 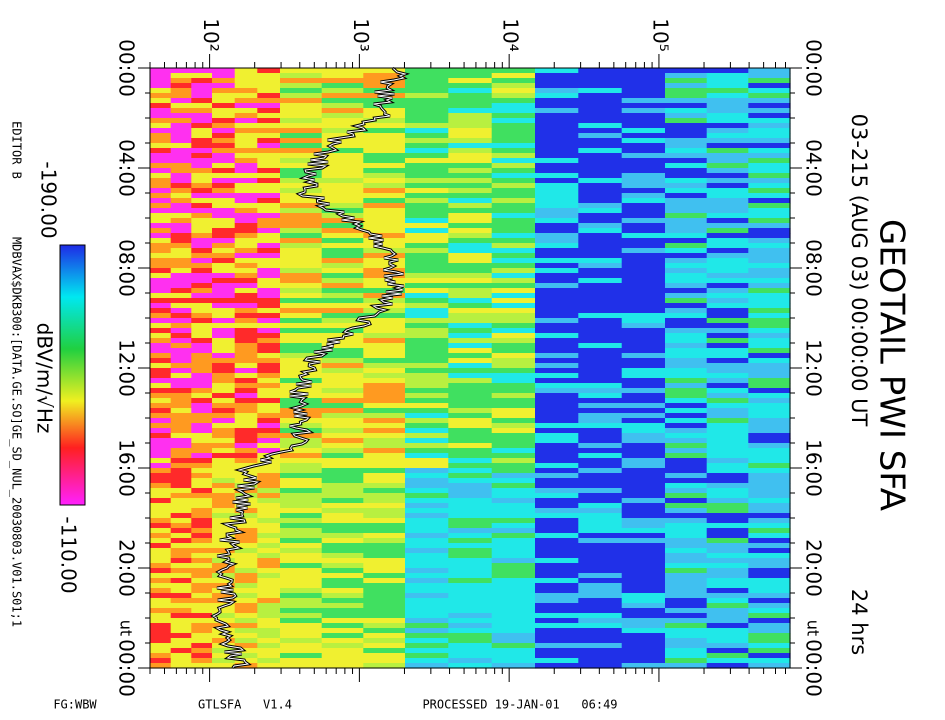 What do you see at coordinates (814, 268) in the screenshot?
I see `y-tick-label: 08:00` at bounding box center [814, 268].